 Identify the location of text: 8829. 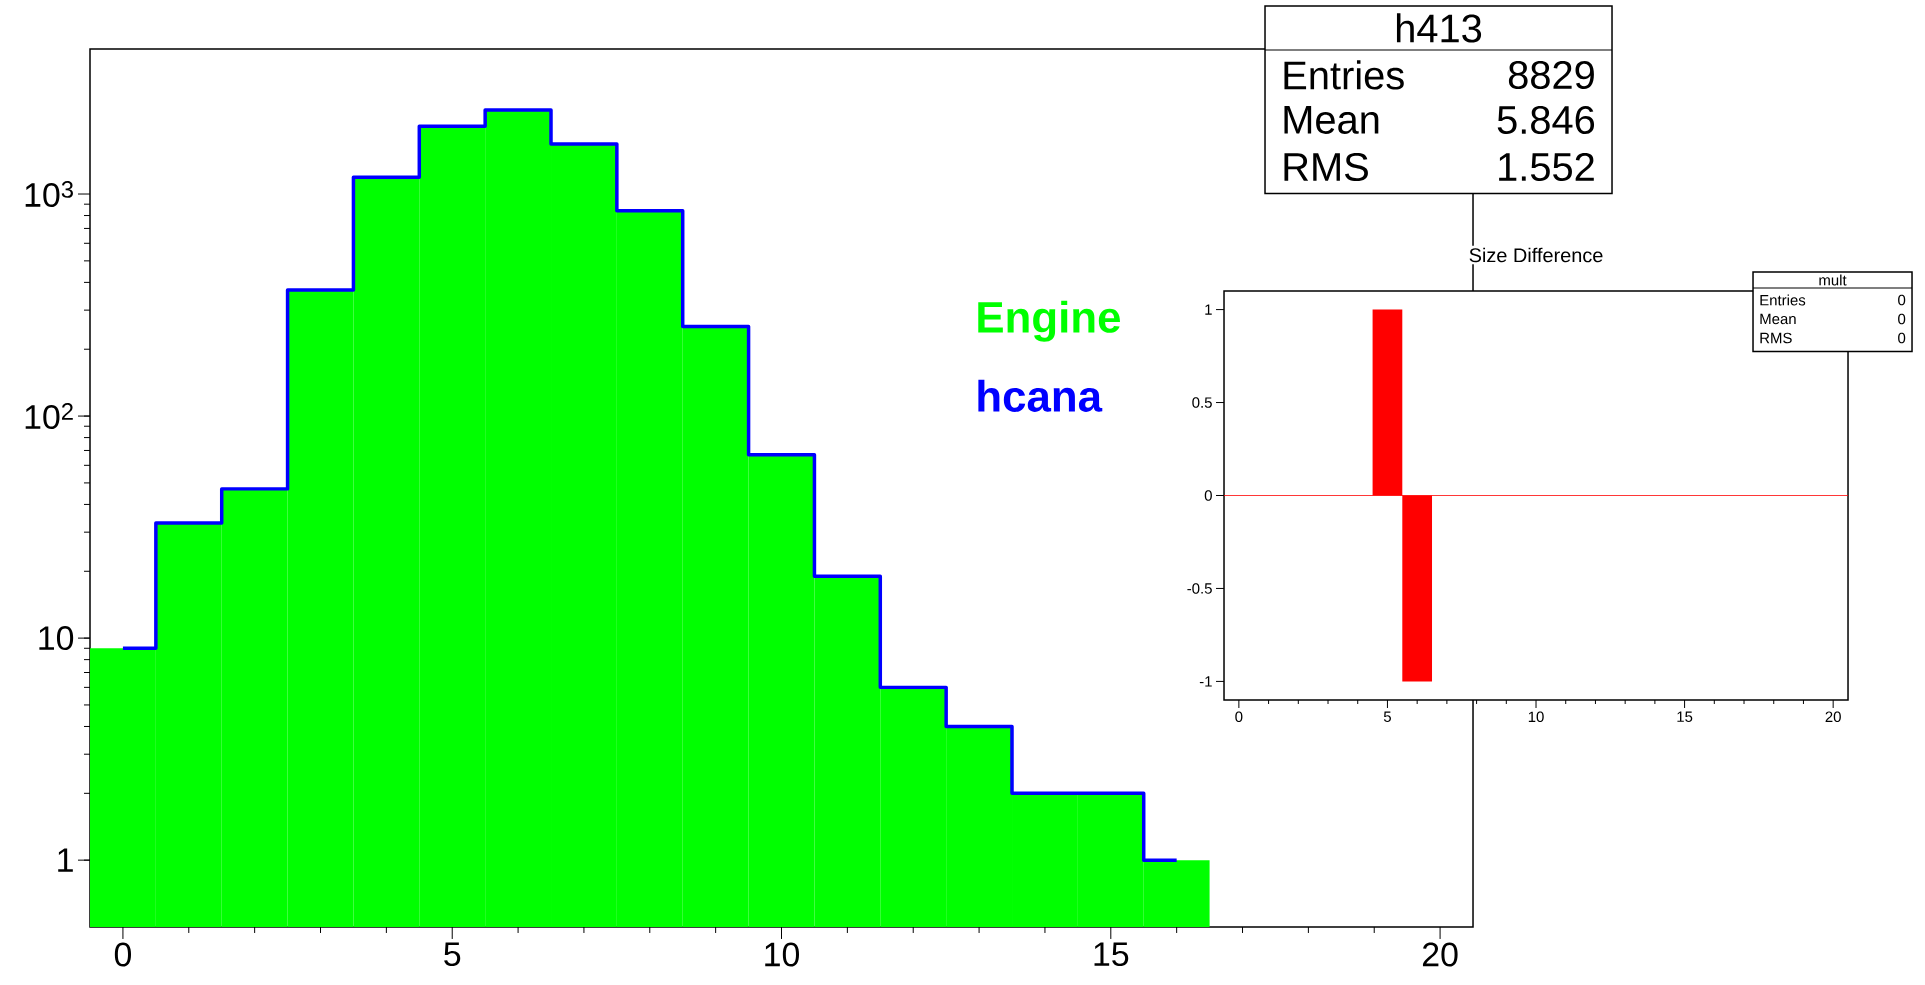
(1551, 75).